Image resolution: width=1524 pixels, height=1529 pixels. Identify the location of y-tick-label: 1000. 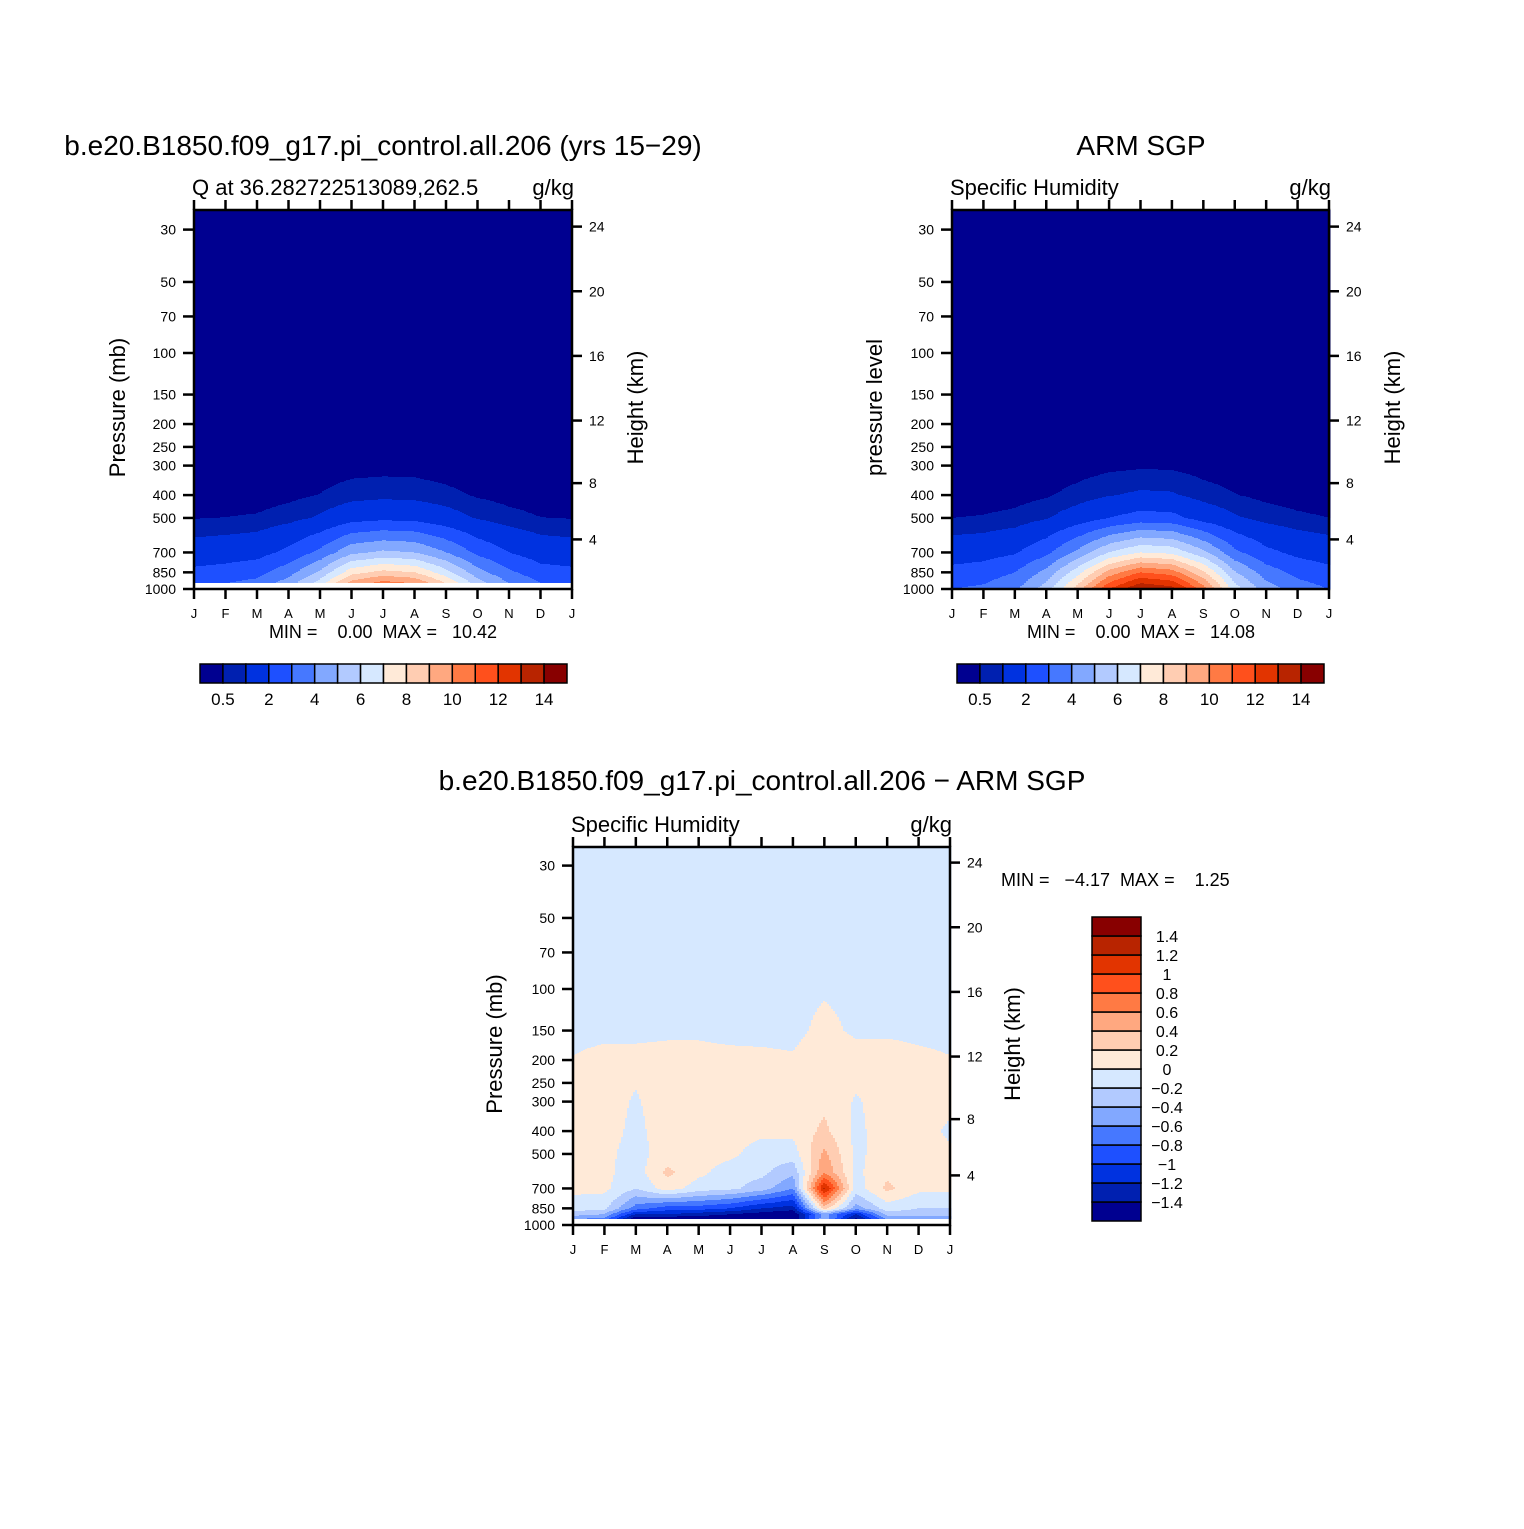
(160, 589).